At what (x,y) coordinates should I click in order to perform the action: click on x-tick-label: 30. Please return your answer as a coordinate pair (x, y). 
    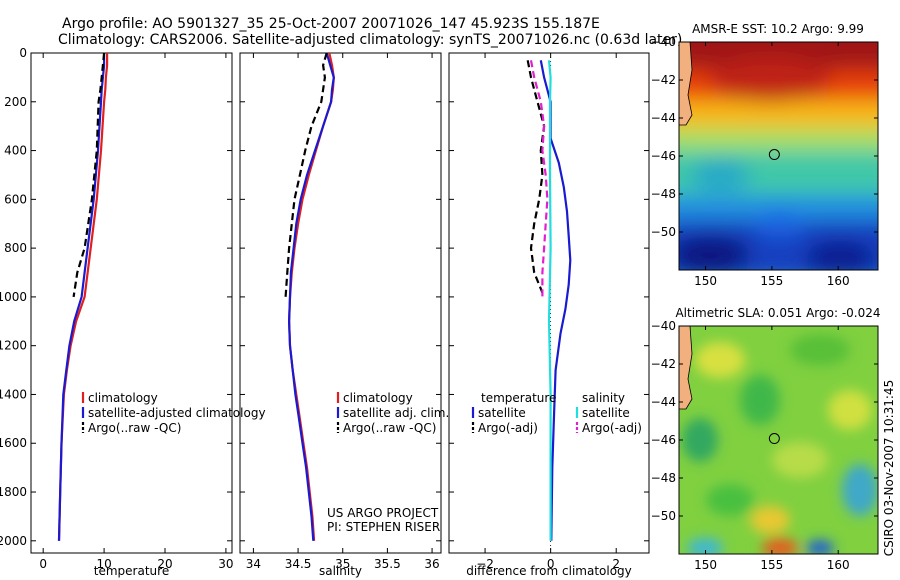
    Looking at the image, I should click on (225, 564).